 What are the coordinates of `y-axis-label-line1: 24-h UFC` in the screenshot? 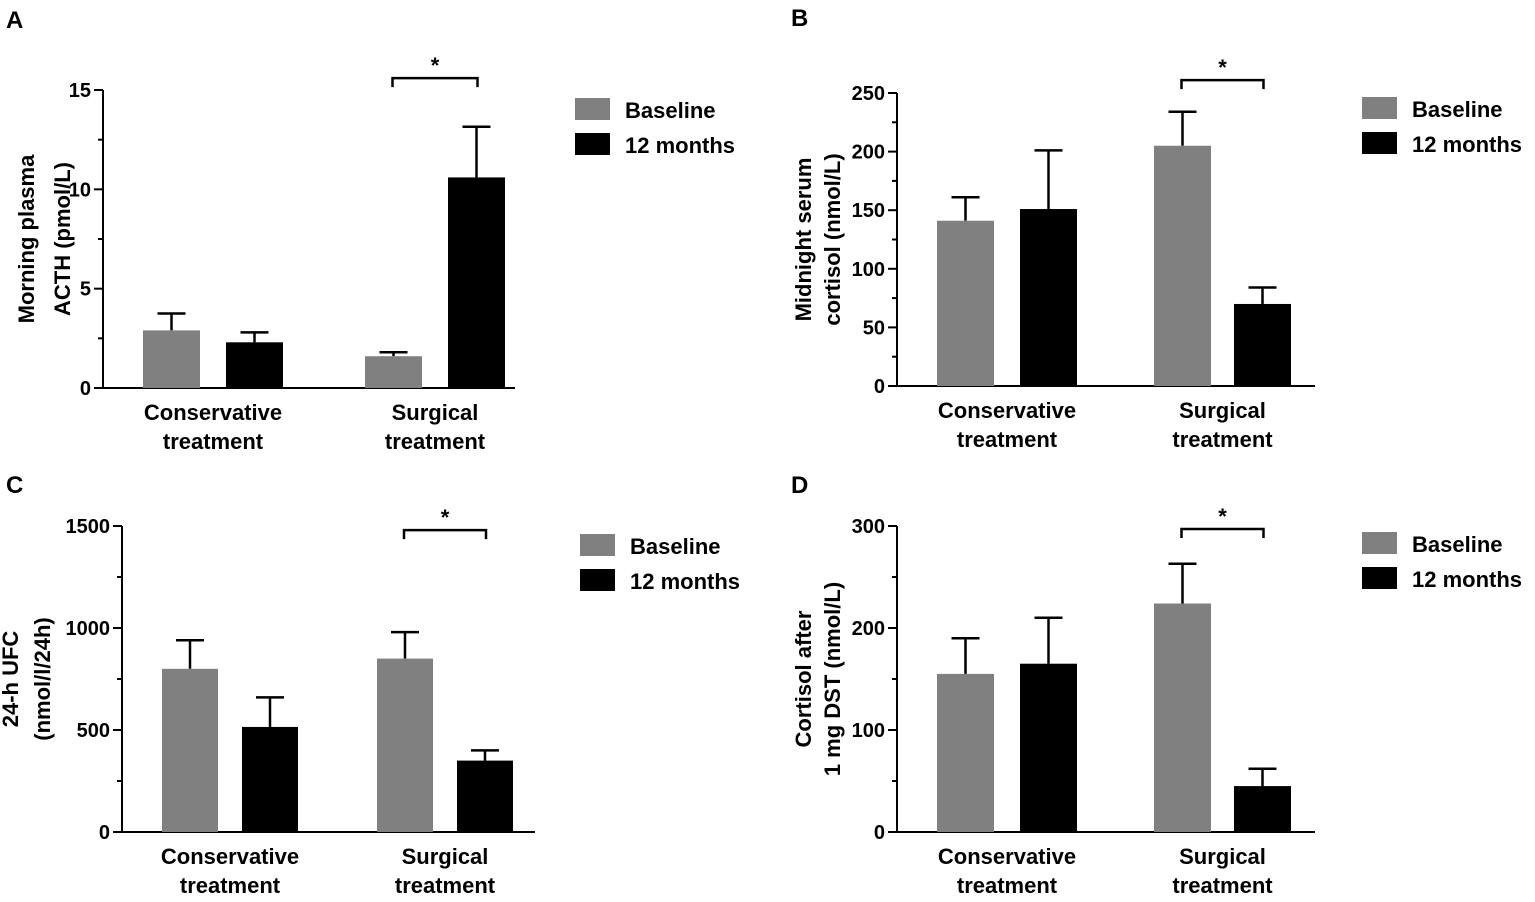 It's located at (11, 679).